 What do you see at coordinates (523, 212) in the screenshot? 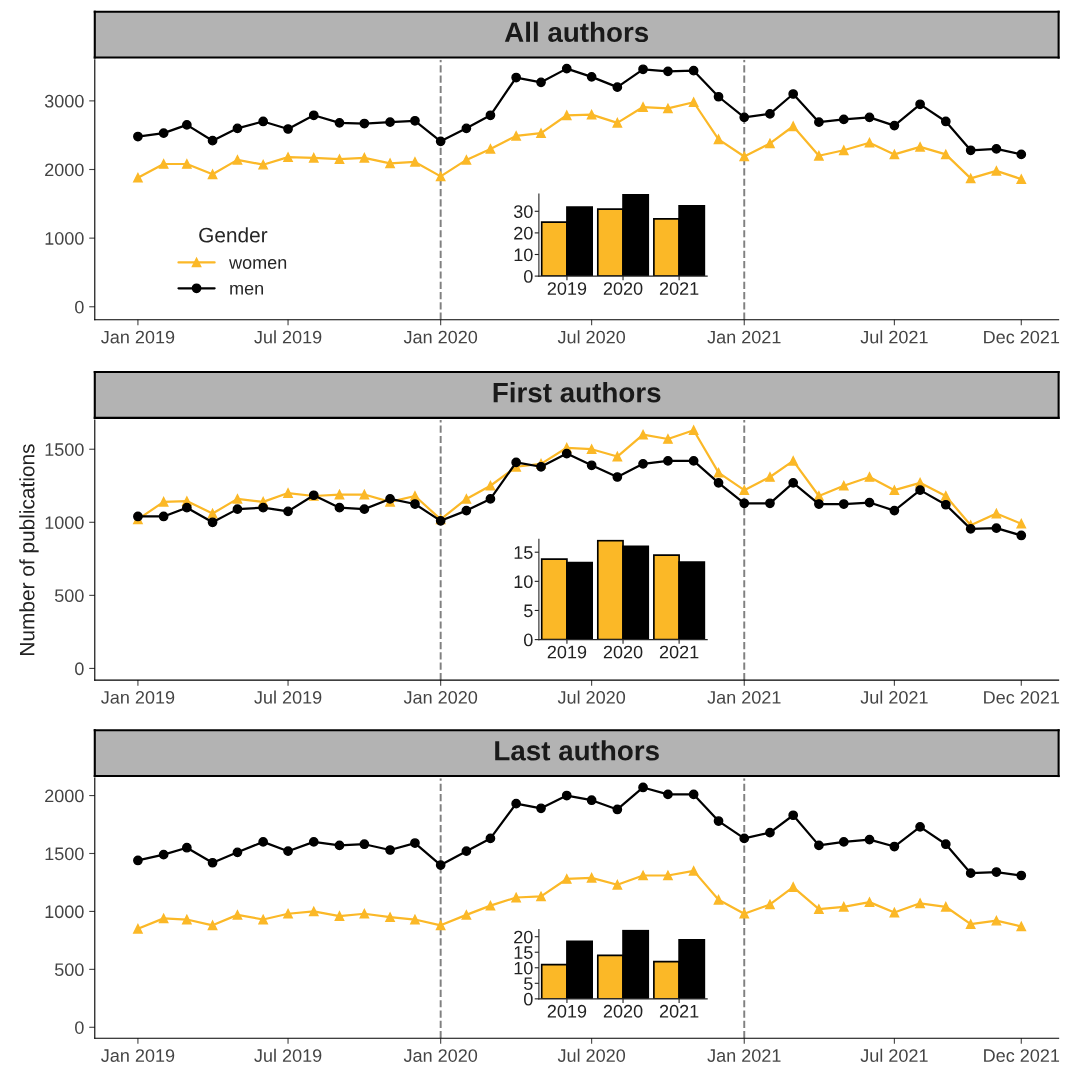
I see `y-tick-label: 30` at bounding box center [523, 212].